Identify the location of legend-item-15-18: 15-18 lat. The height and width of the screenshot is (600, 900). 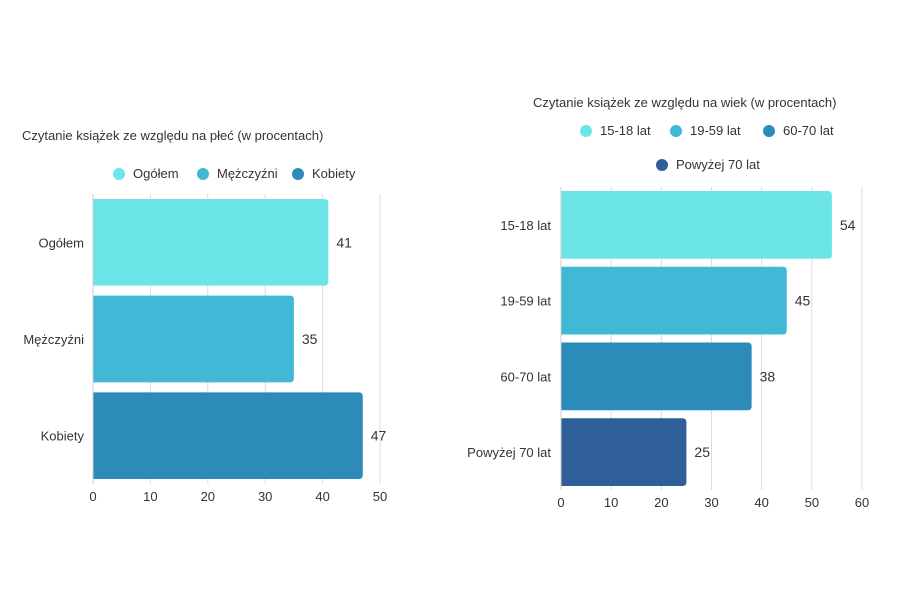
(615, 130).